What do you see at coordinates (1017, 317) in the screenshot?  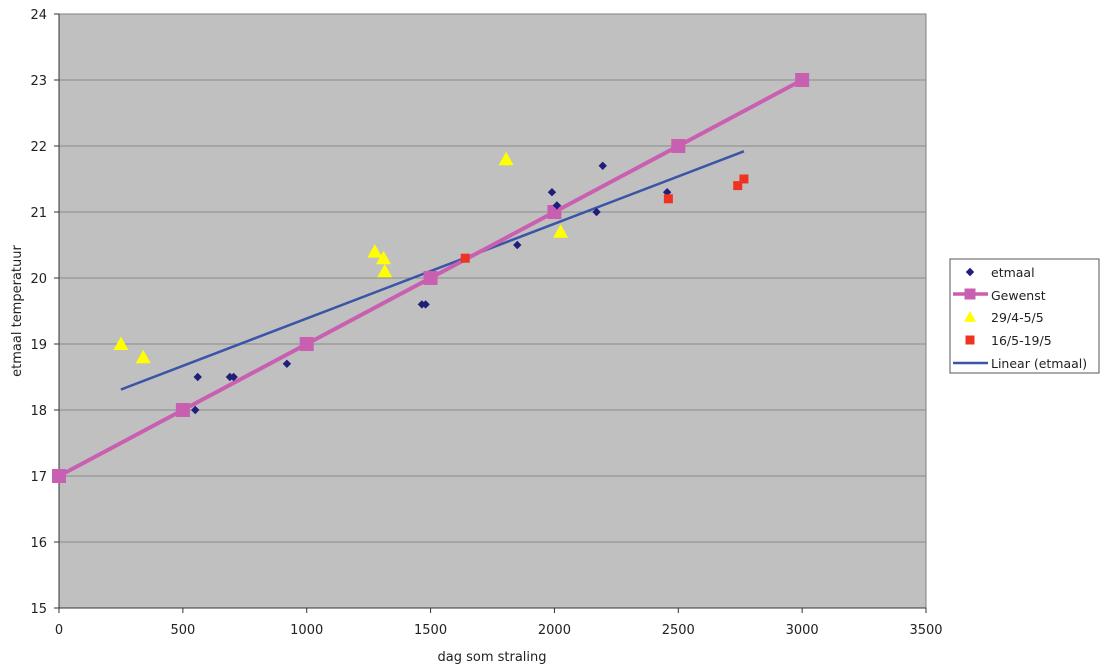 I see `legend-label-29-4-5-5: 29/4-5/5` at bounding box center [1017, 317].